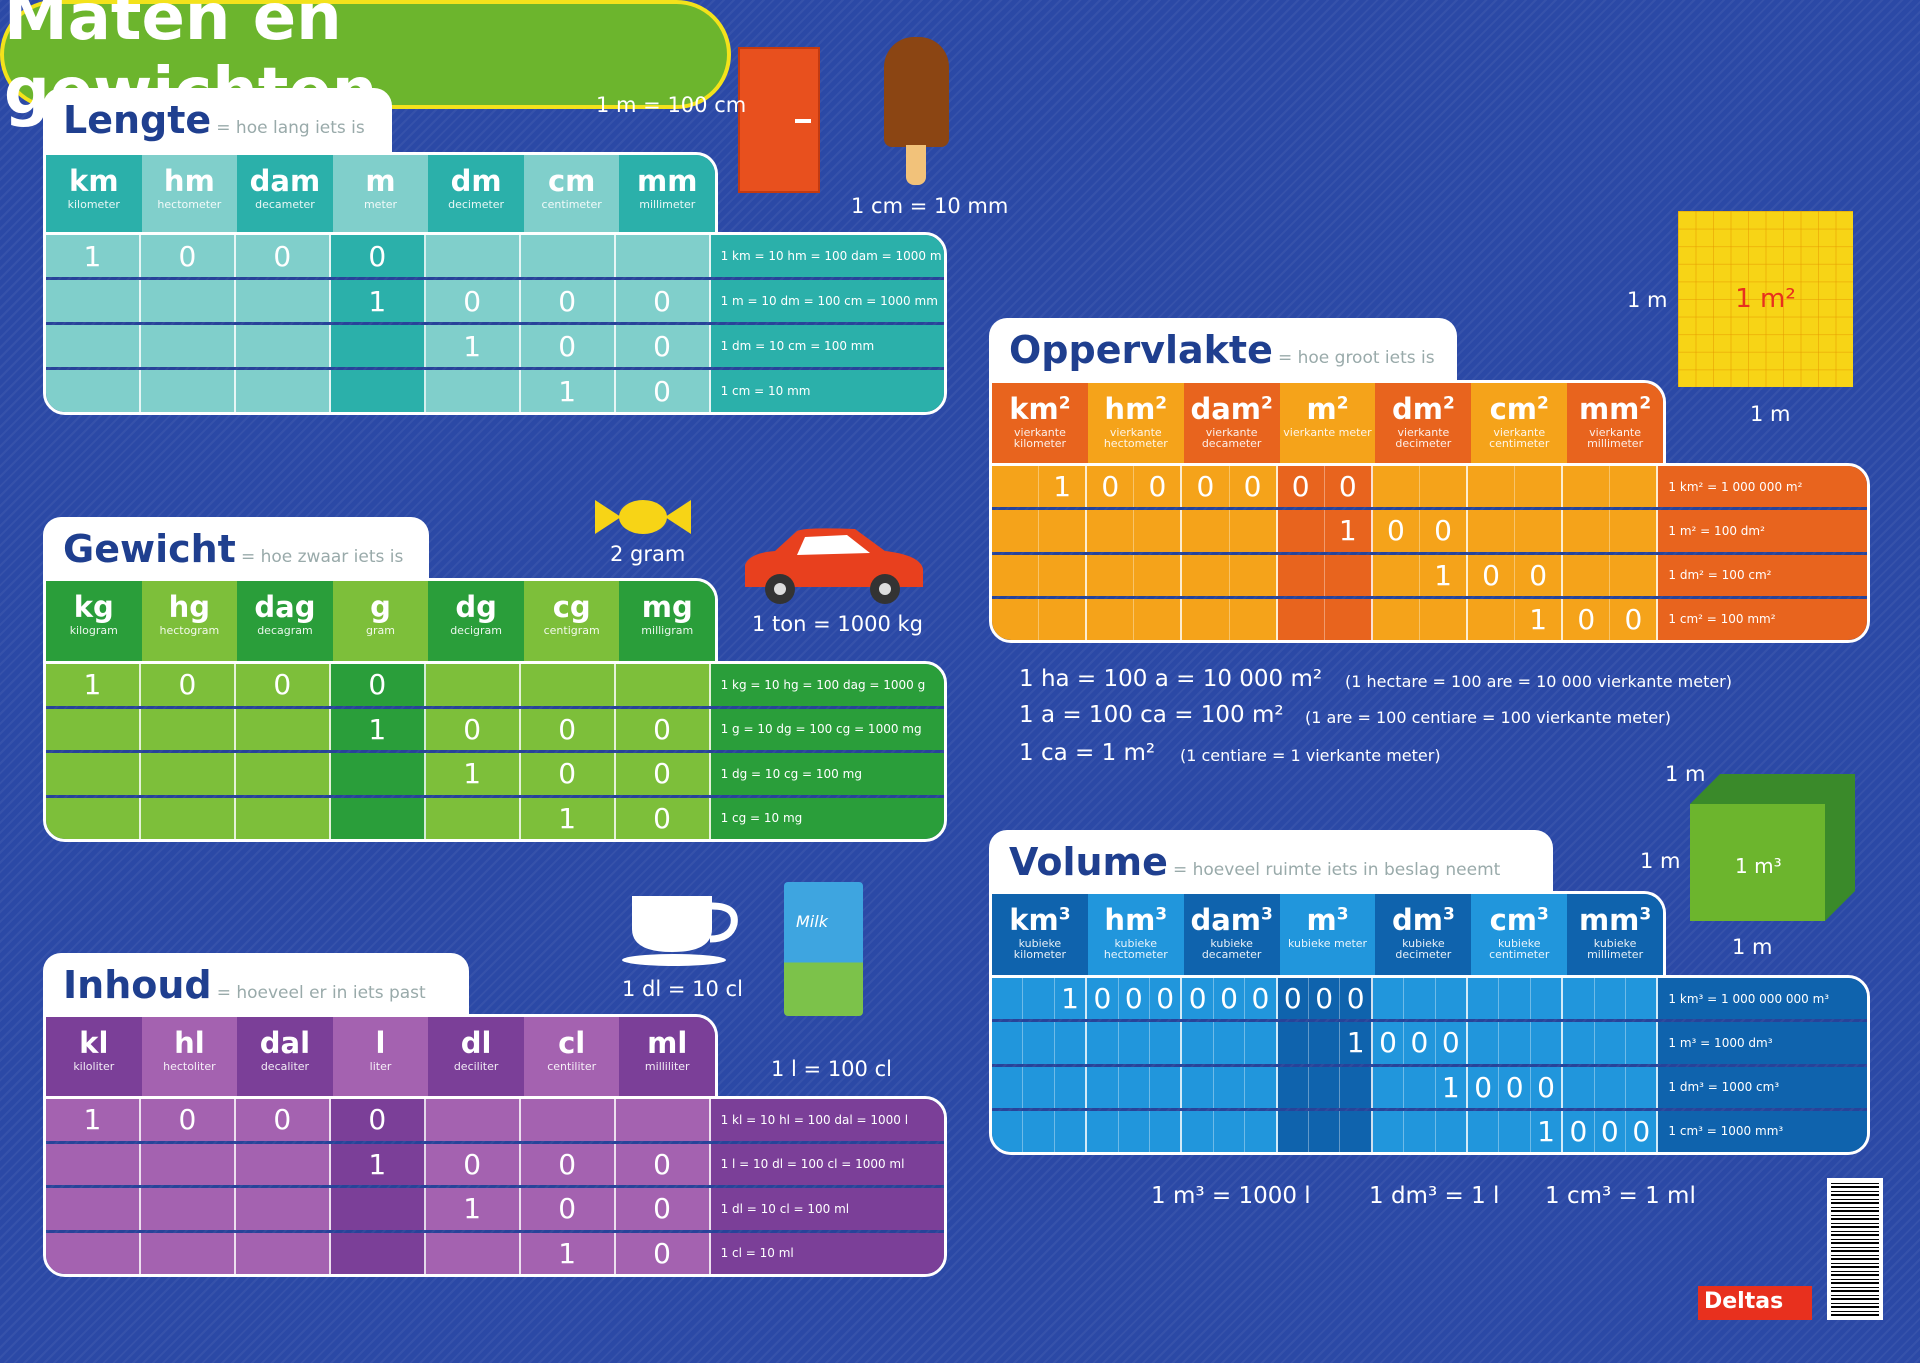  Describe the element at coordinates (1620, 1196) in the screenshot. I see `volume-fact: 1 cm³ = 1 ml` at that location.